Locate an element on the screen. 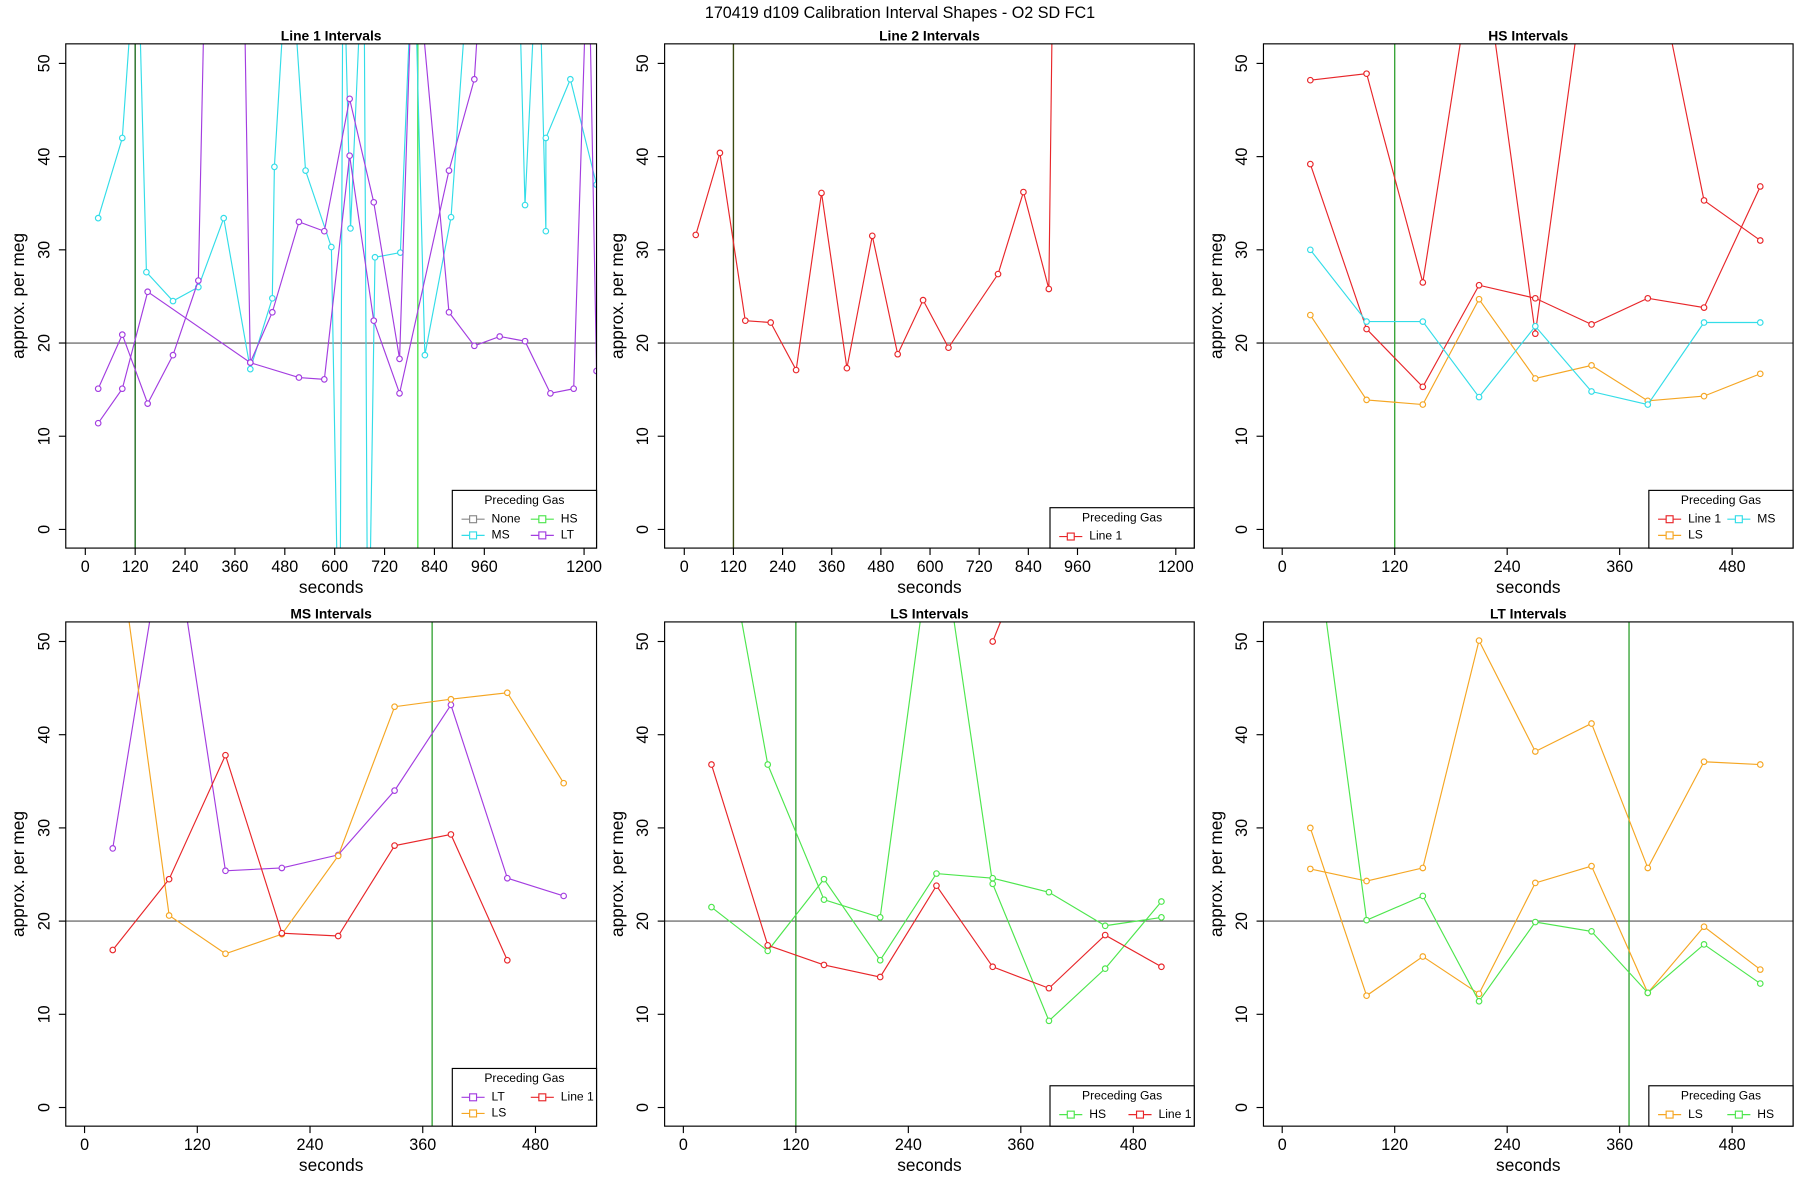 The image size is (1800, 1200). plot-area is located at coordinates (1528, 874).